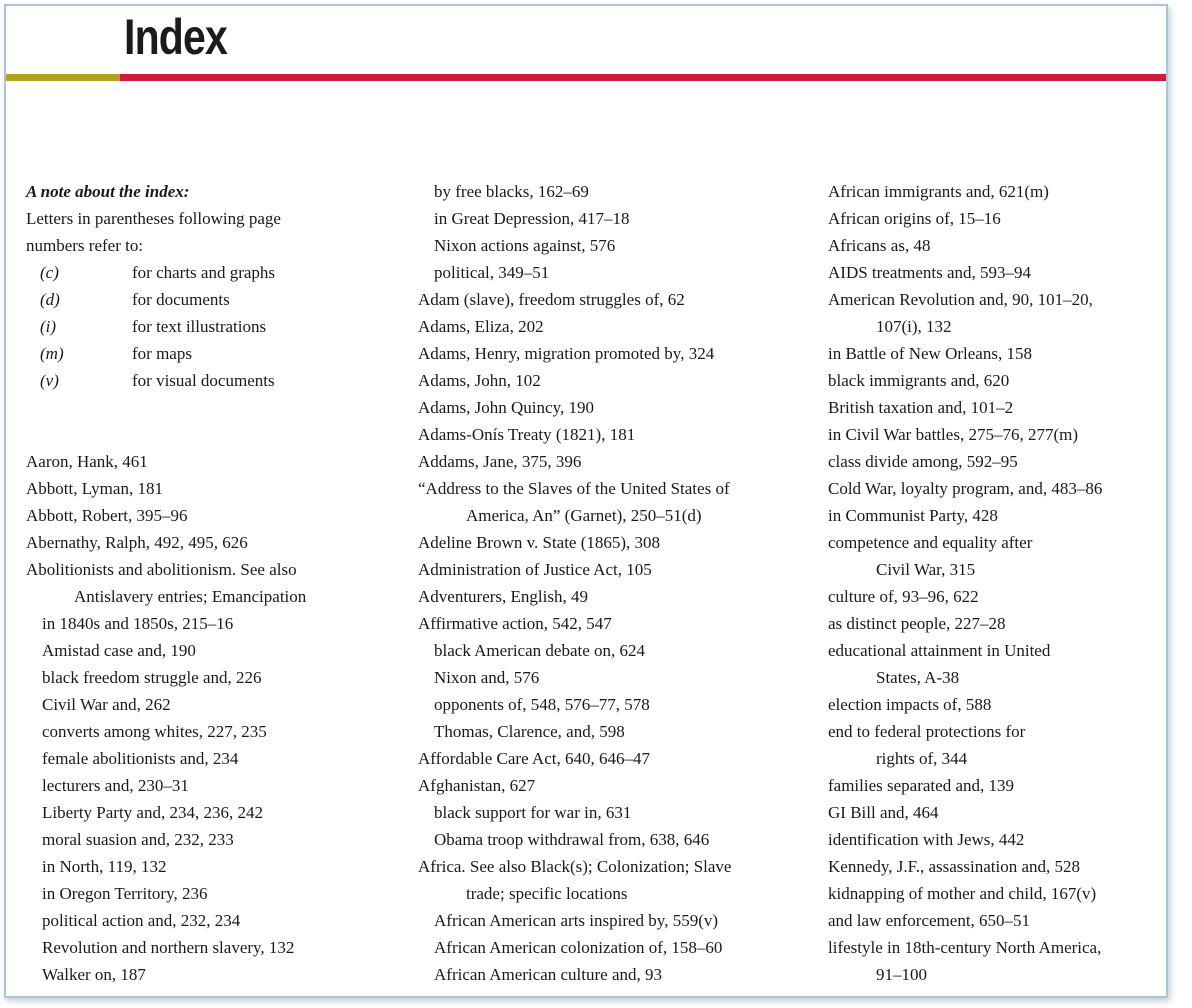 The image size is (1192, 1008). What do you see at coordinates (211, 353) in the screenshot?
I see `legend-row: (m) for maps` at bounding box center [211, 353].